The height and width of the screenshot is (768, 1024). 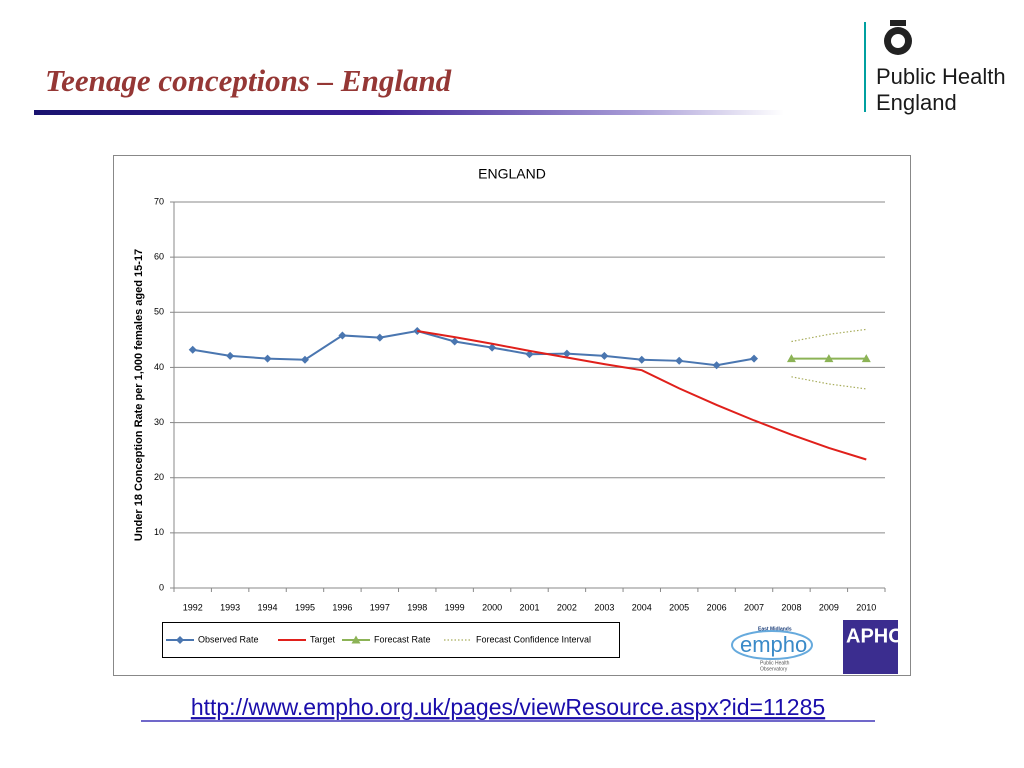 I want to click on crest, so click(x=898, y=37).